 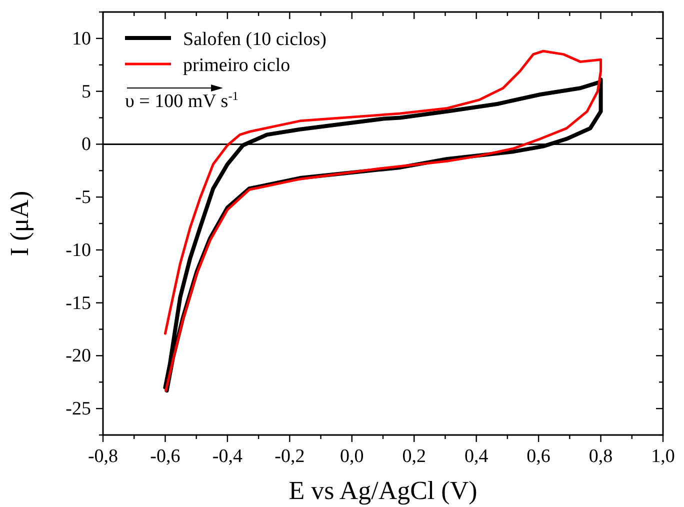 What do you see at coordinates (83, 197) in the screenshot?
I see `y-tick-label: -5` at bounding box center [83, 197].